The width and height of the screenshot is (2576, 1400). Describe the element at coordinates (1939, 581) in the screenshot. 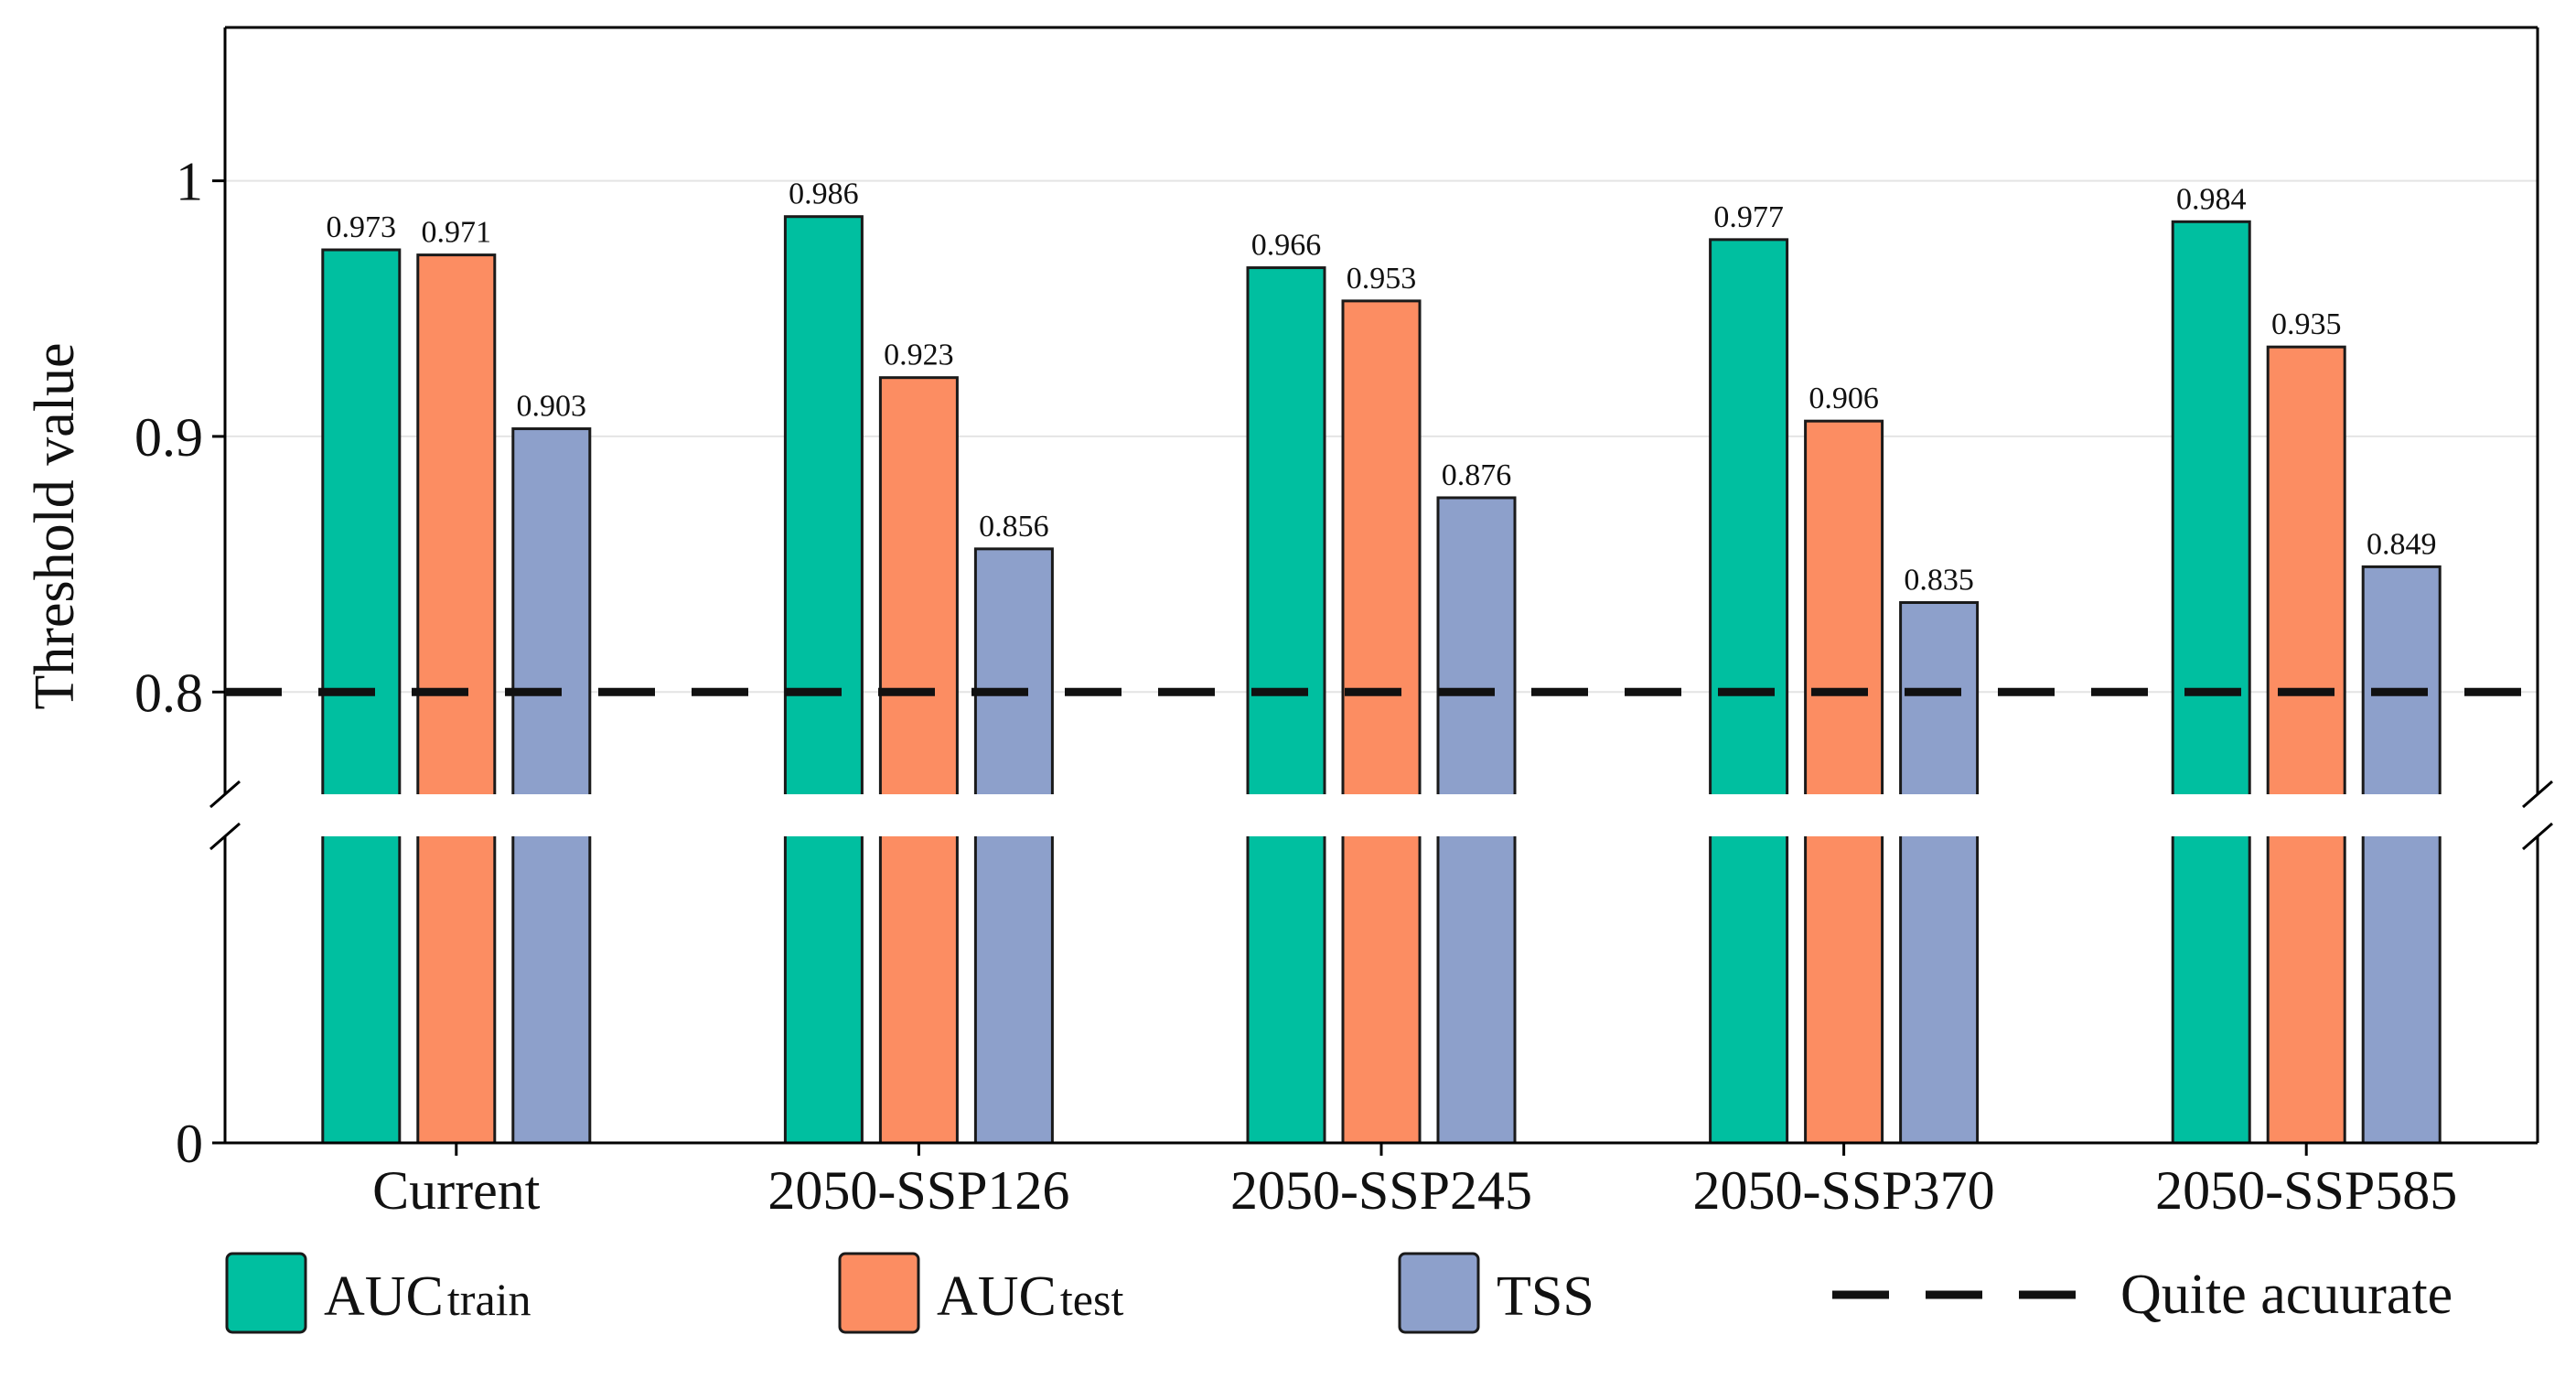

I see `data-label-tss-3: 0.835` at that location.